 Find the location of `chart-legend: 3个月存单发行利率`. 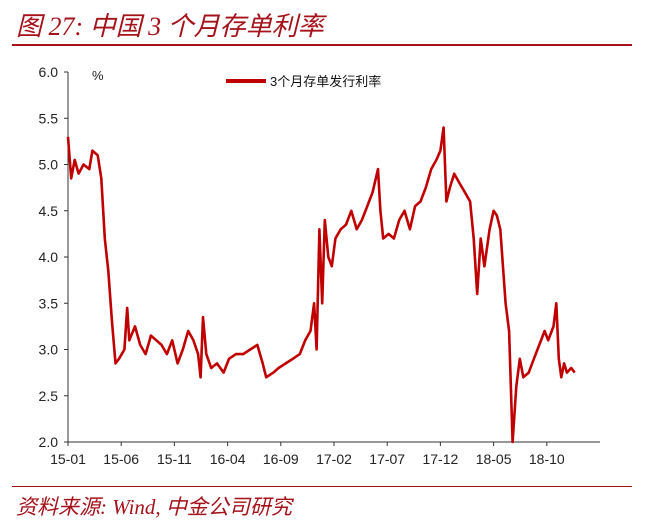

chart-legend: 3个月存单发行利率 is located at coordinates (303, 81).